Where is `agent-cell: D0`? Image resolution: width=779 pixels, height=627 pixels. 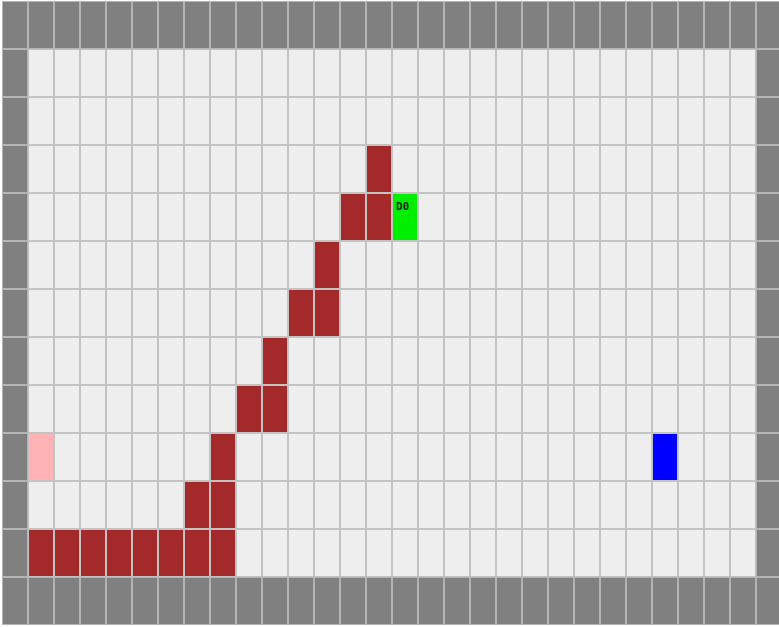
agent-cell: D0 is located at coordinates (405, 217).